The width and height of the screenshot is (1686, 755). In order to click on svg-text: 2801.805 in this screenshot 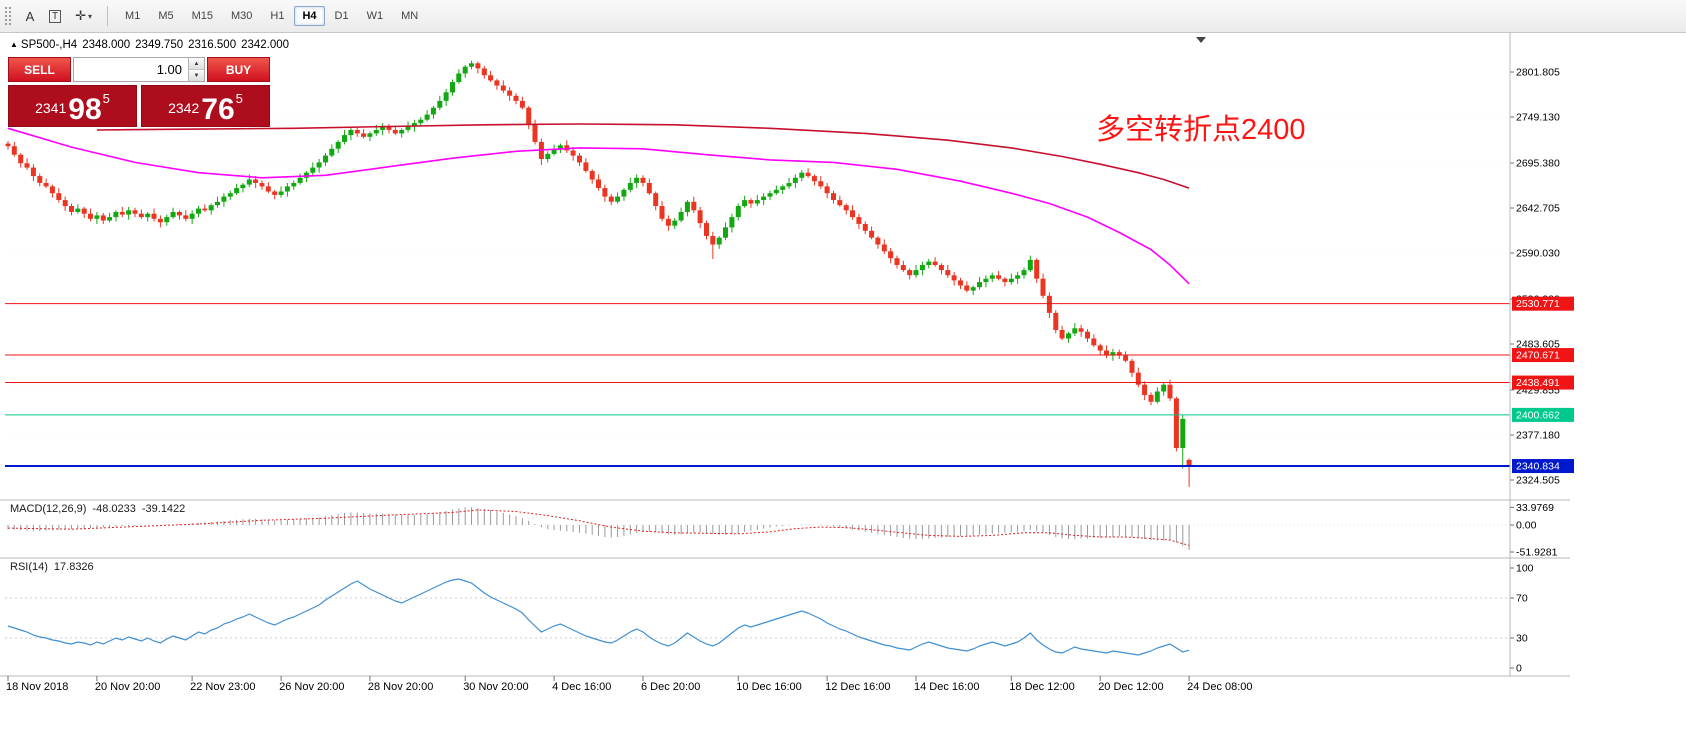, I will do `click(1538, 73)`.